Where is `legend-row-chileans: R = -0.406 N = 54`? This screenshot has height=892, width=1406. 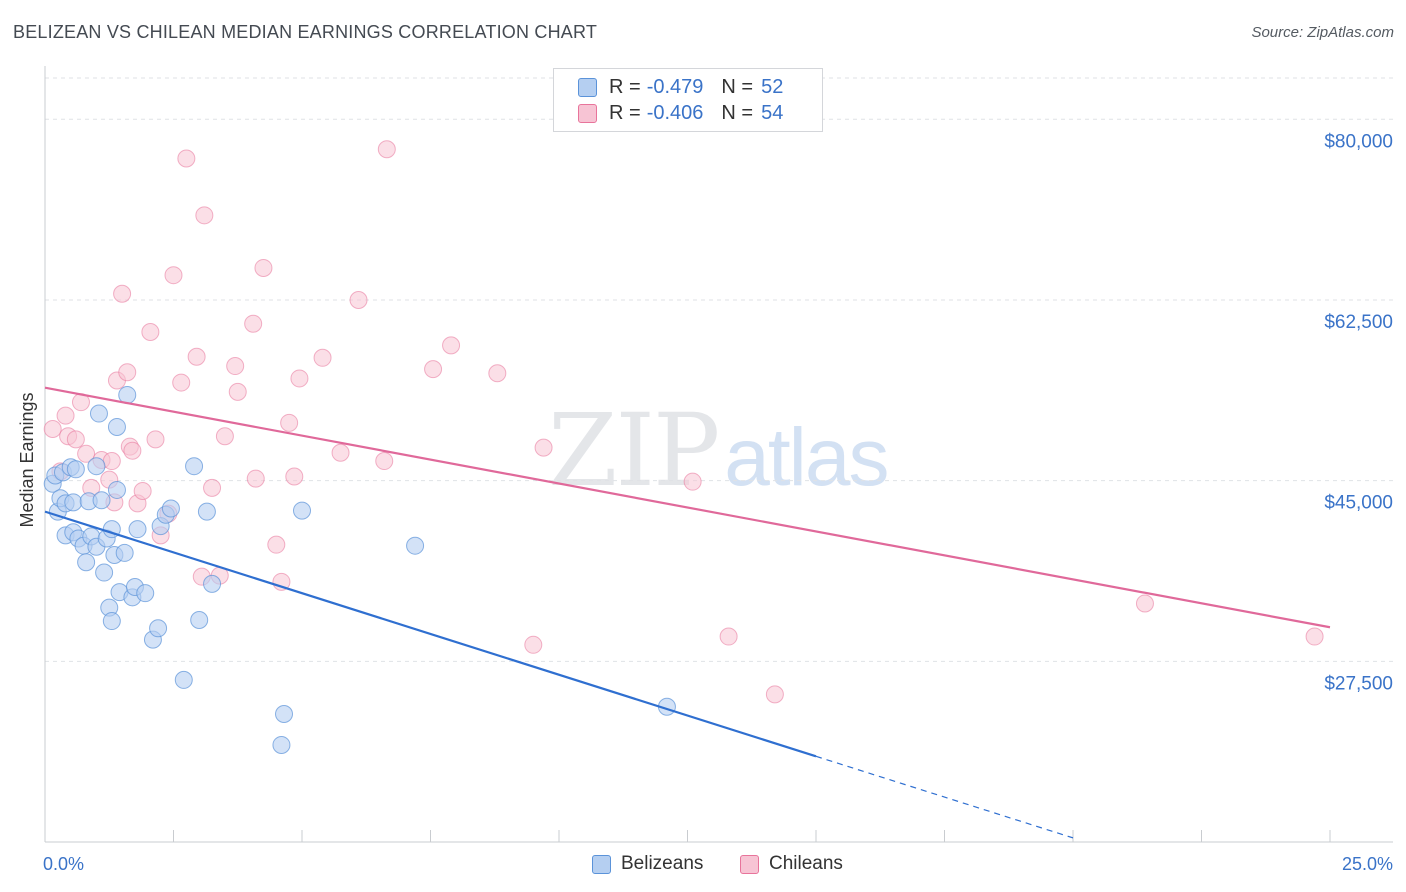 legend-row-chileans: R = -0.406 N = 54 is located at coordinates (680, 113).